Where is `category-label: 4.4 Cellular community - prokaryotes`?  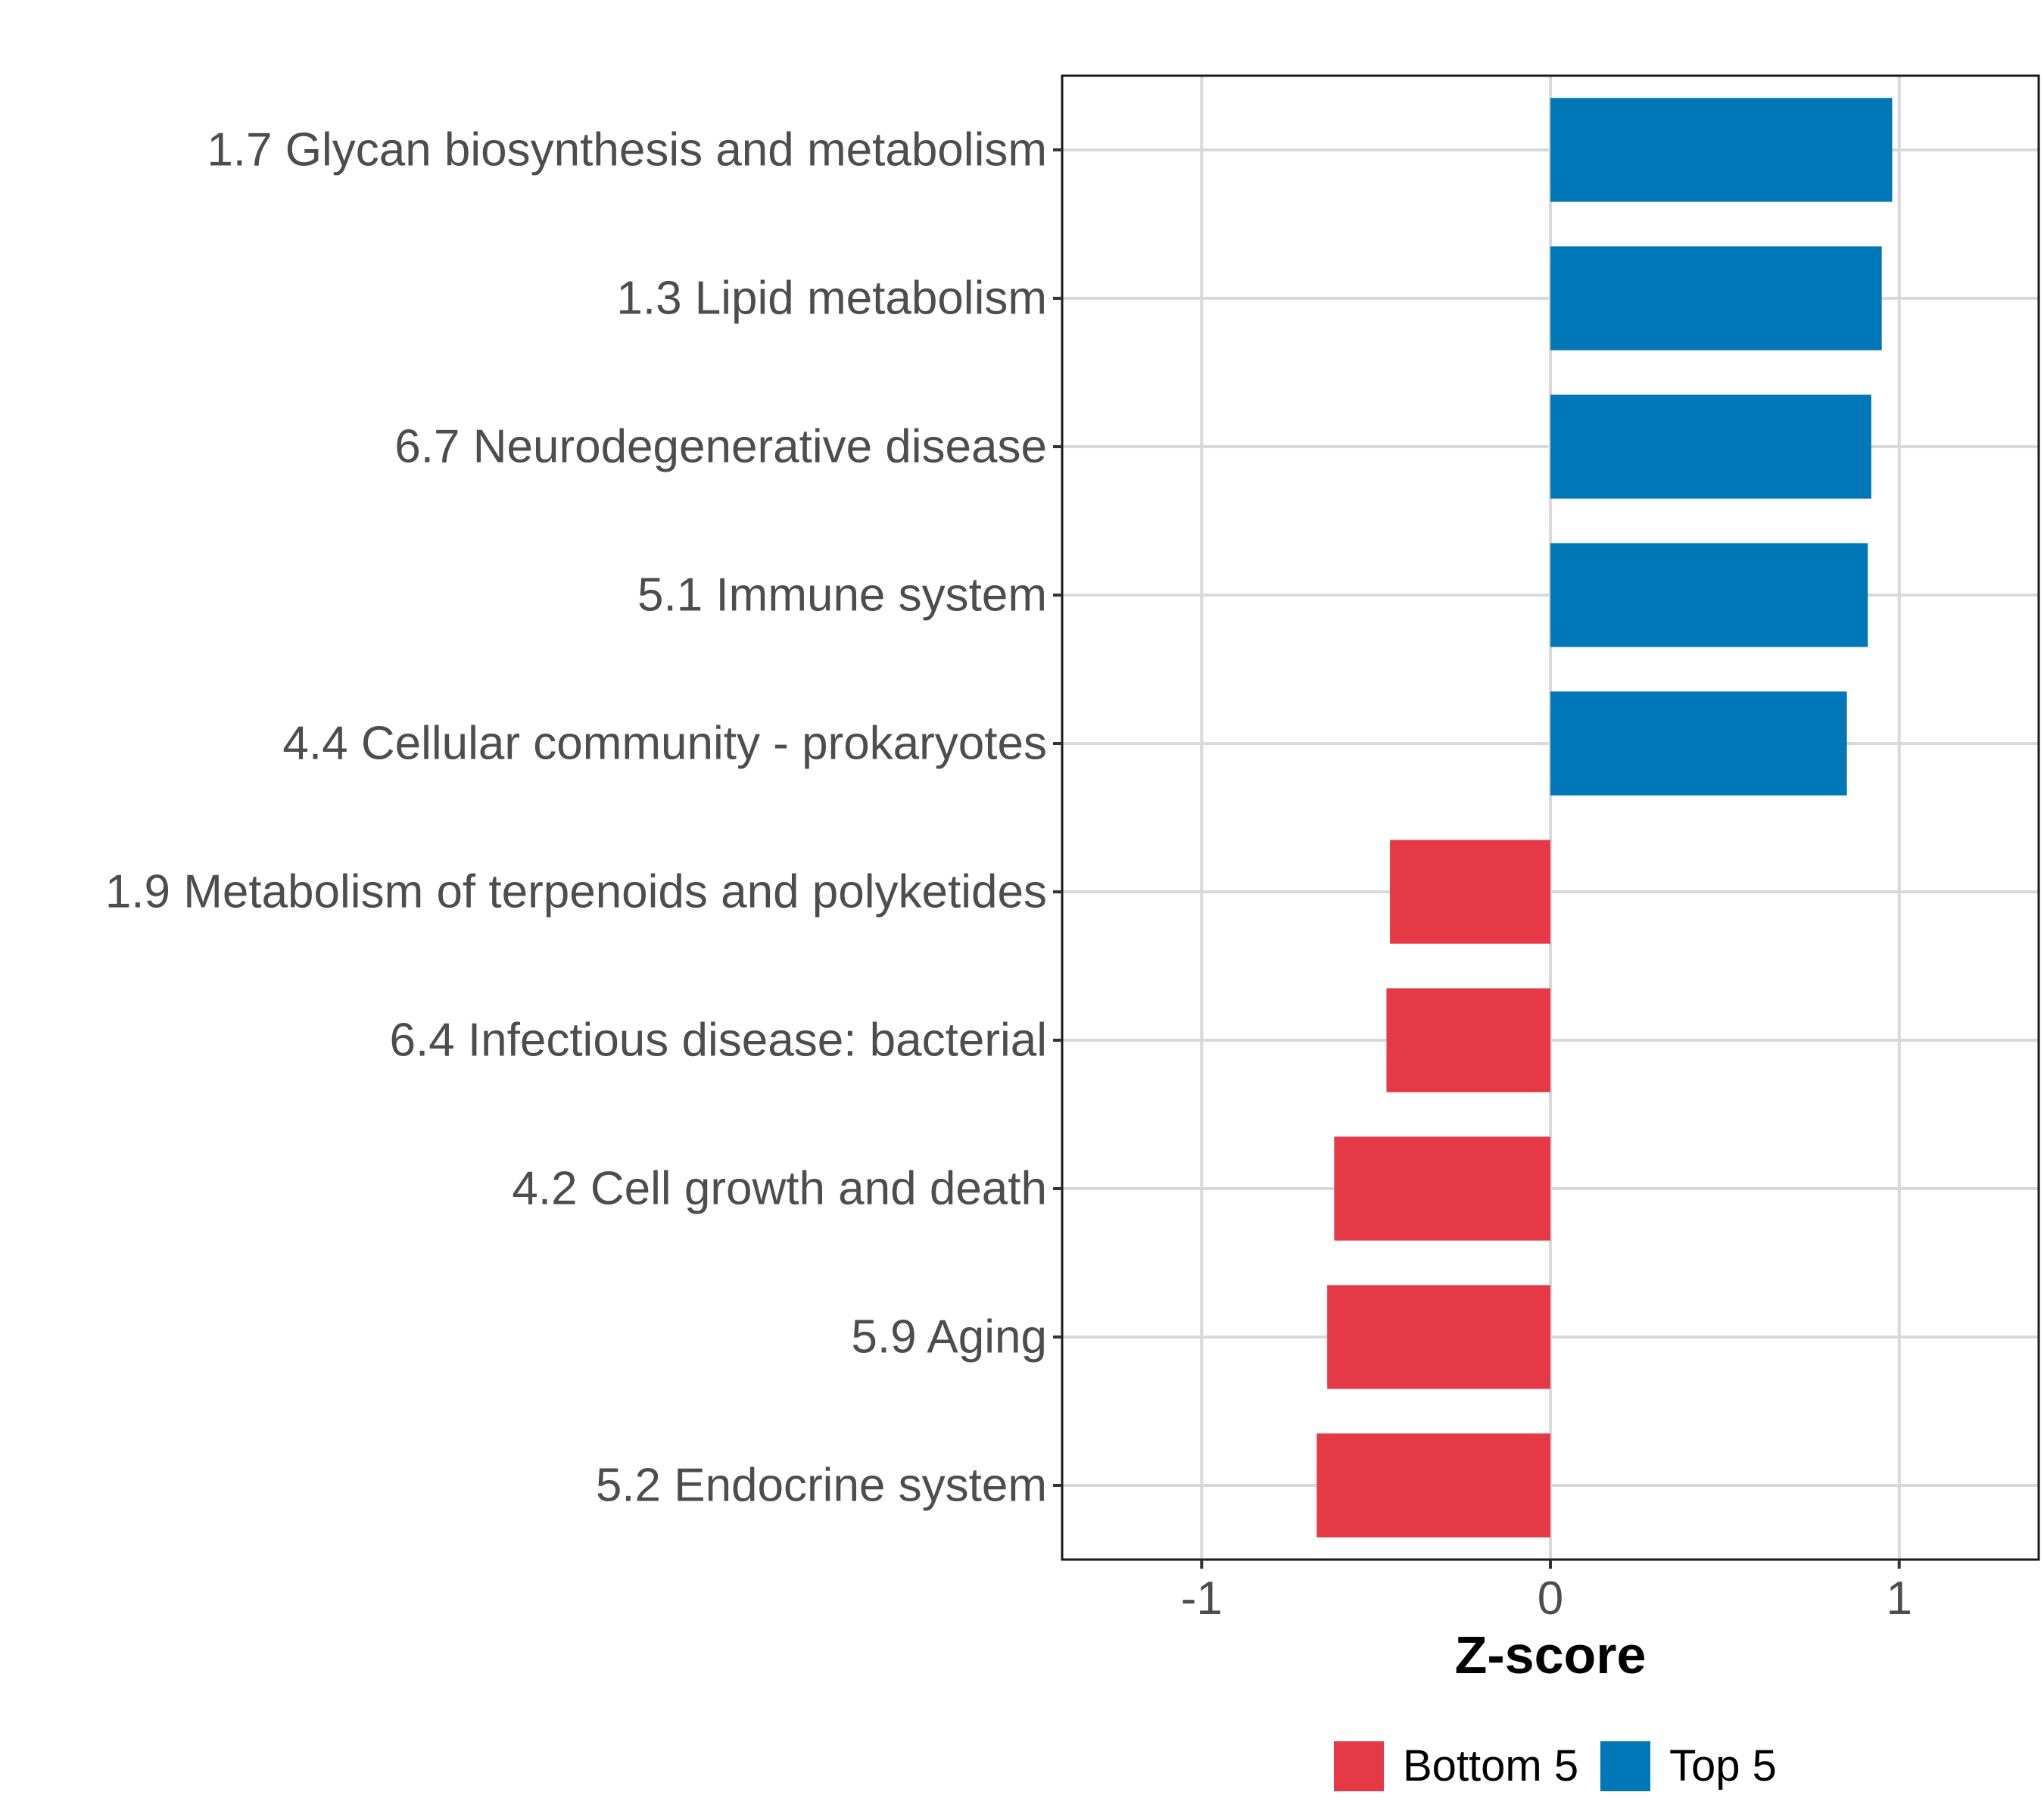
category-label: 4.4 Cellular community - prokaryotes is located at coordinates (664, 744).